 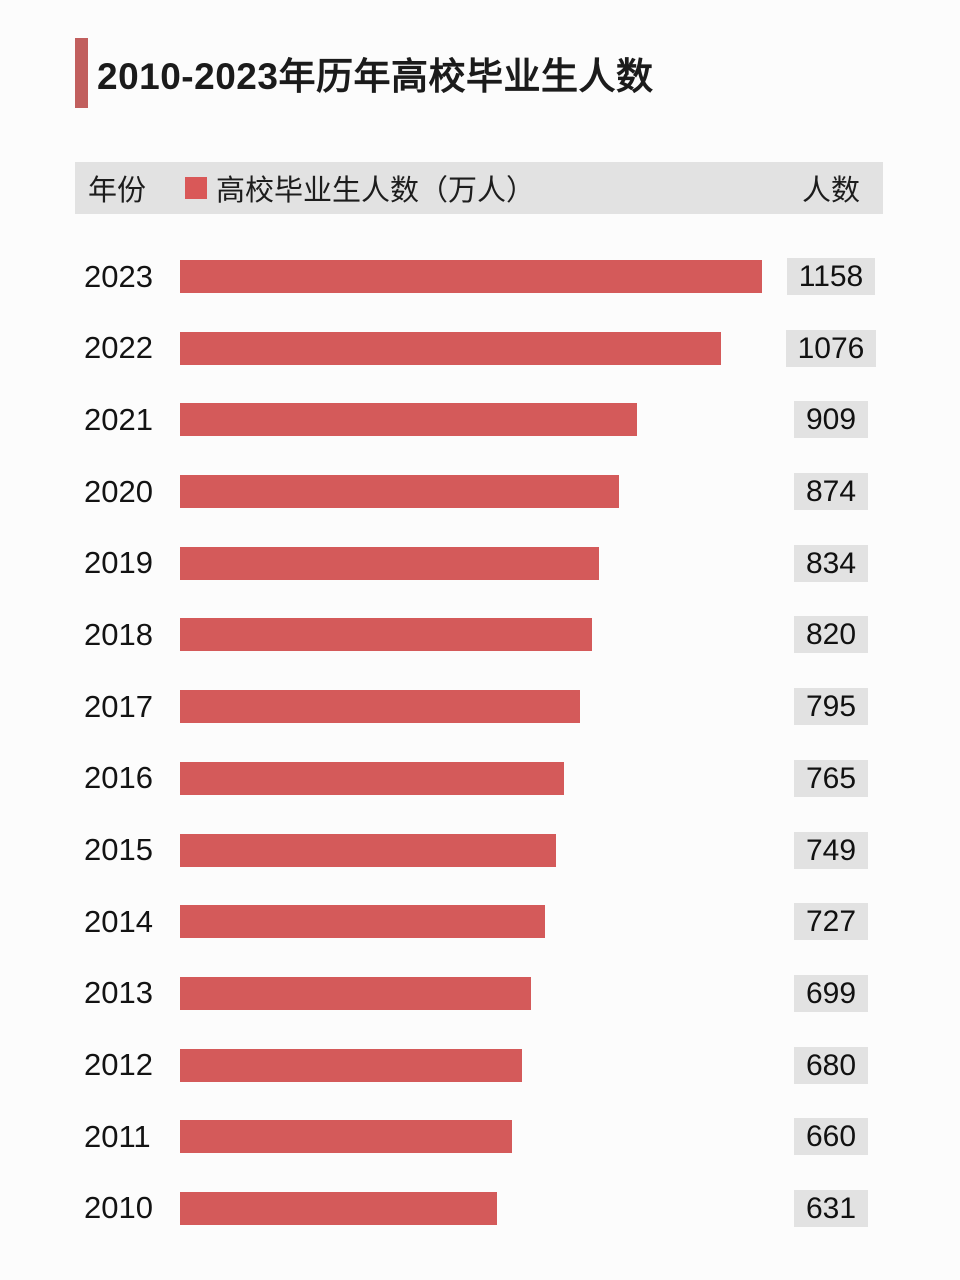 I want to click on chart-row: 2014 727, so click(x=487, y=922).